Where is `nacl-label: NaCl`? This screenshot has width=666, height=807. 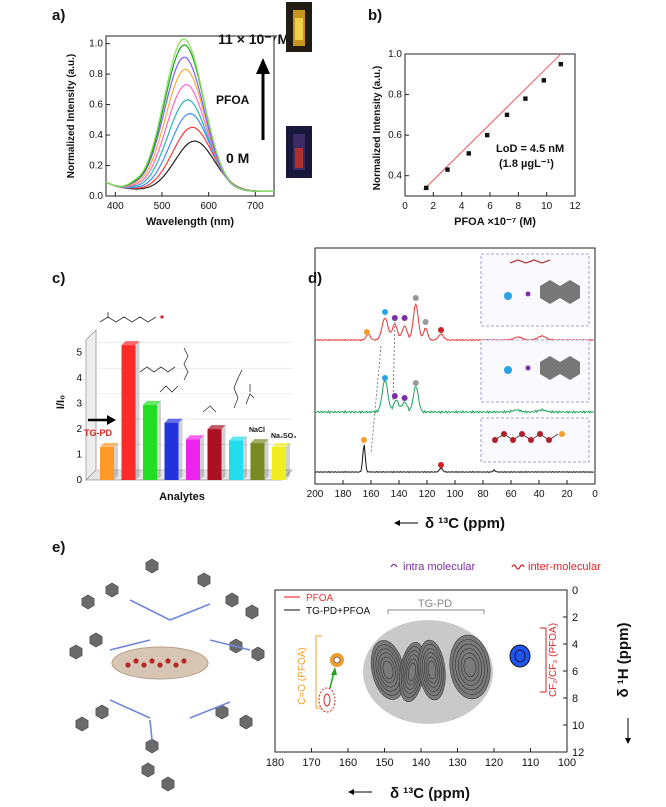
nacl-label: NaCl is located at coordinates (257, 430).